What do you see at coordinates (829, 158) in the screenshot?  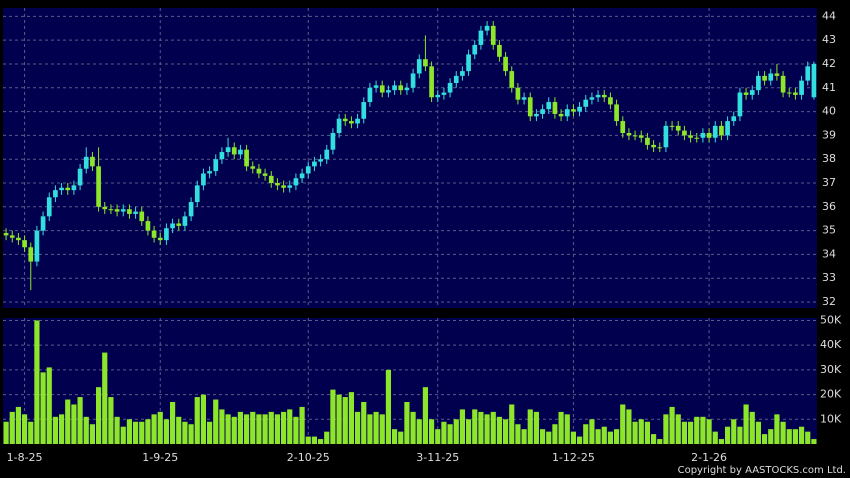 I see `y-tick-label: 38` at bounding box center [829, 158].